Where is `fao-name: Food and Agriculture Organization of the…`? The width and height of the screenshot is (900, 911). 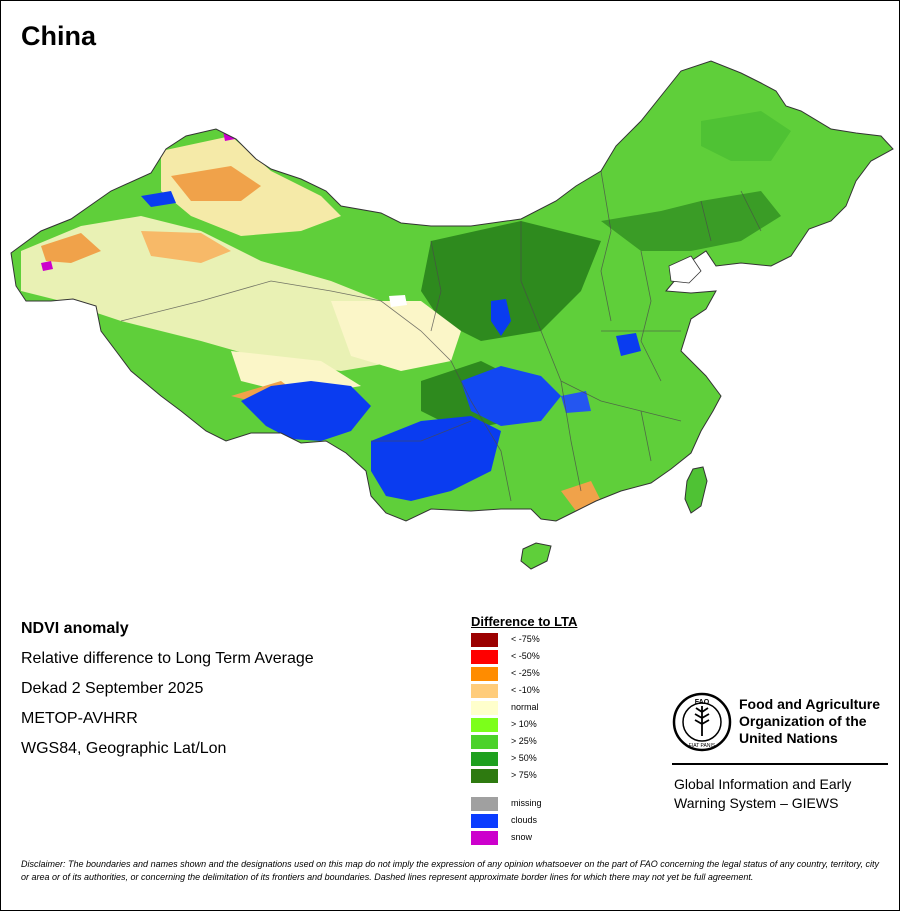 fao-name: Food and Agriculture Organization of the… is located at coordinates (814, 721).